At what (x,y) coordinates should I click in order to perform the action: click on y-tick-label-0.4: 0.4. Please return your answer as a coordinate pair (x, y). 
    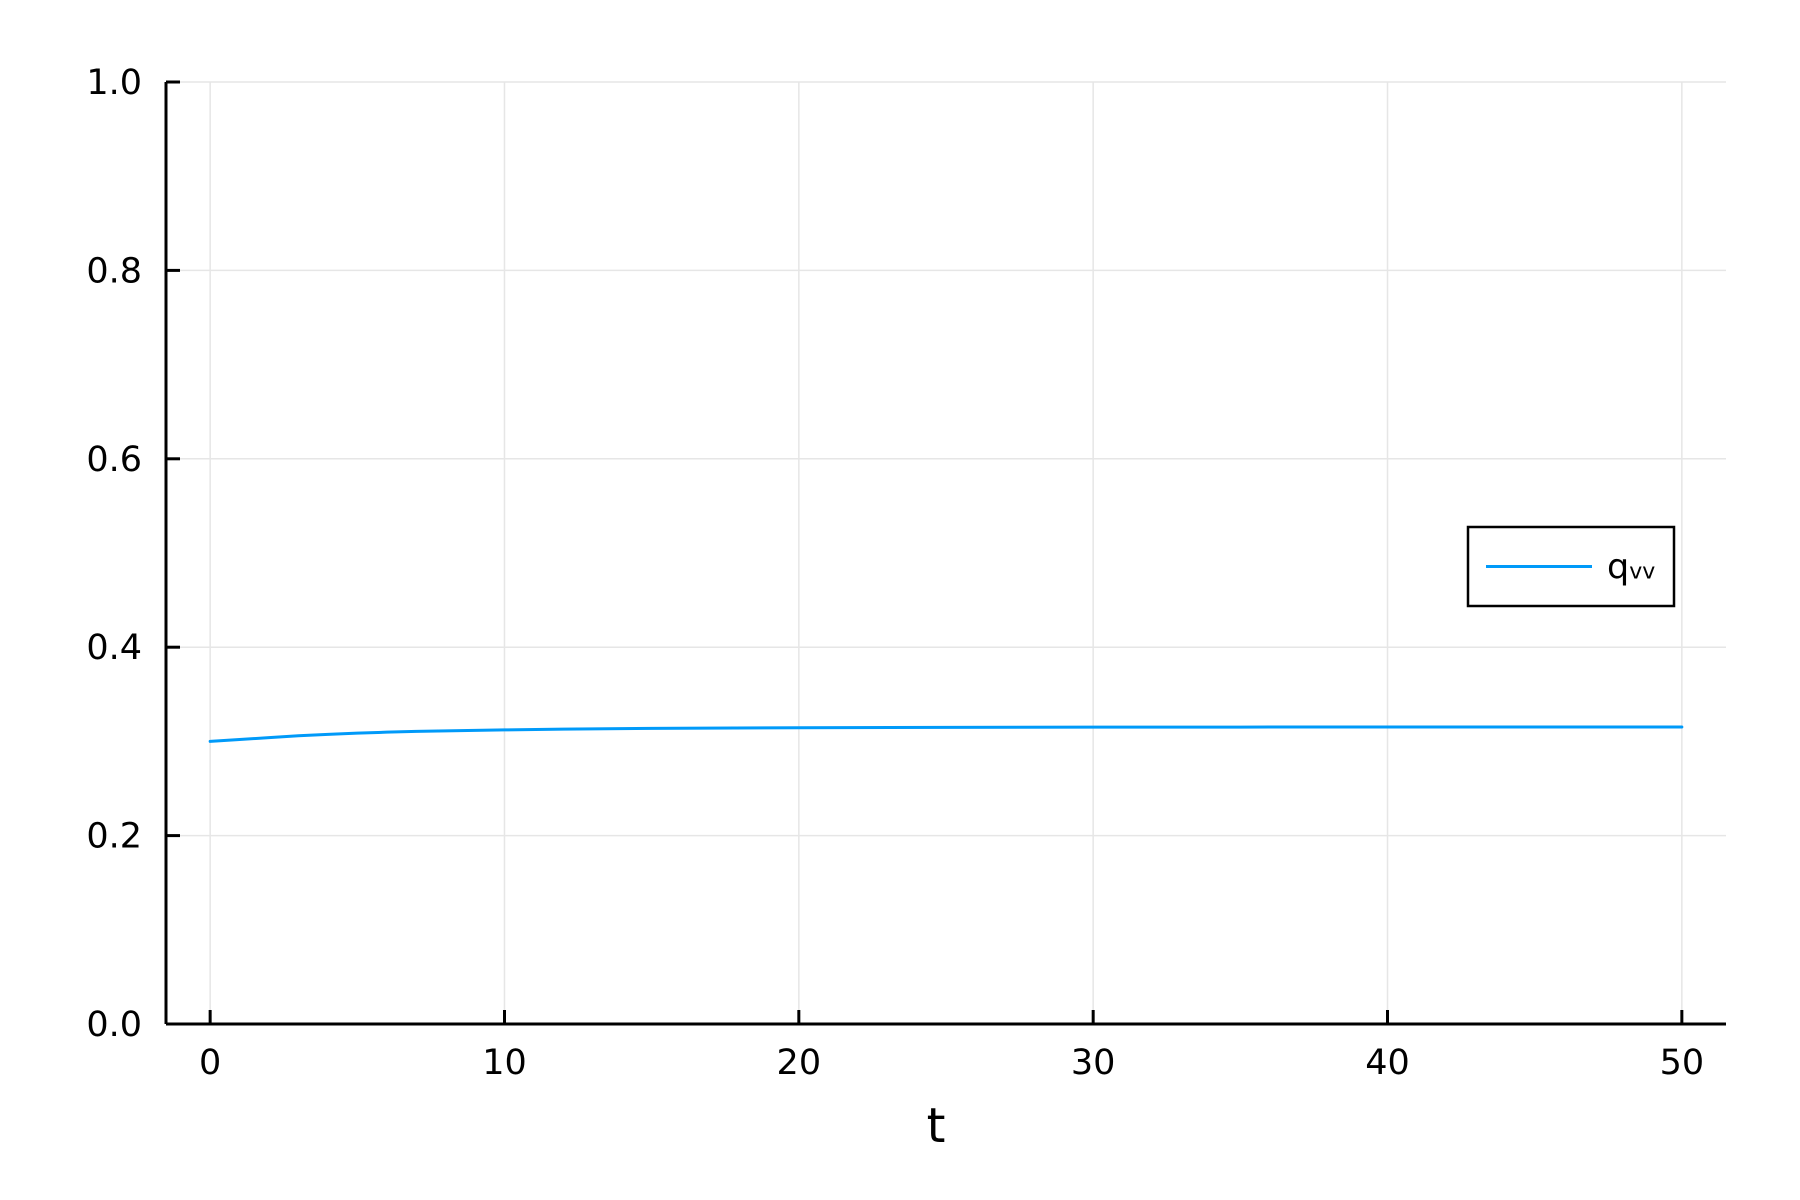
    Looking at the image, I should click on (114, 648).